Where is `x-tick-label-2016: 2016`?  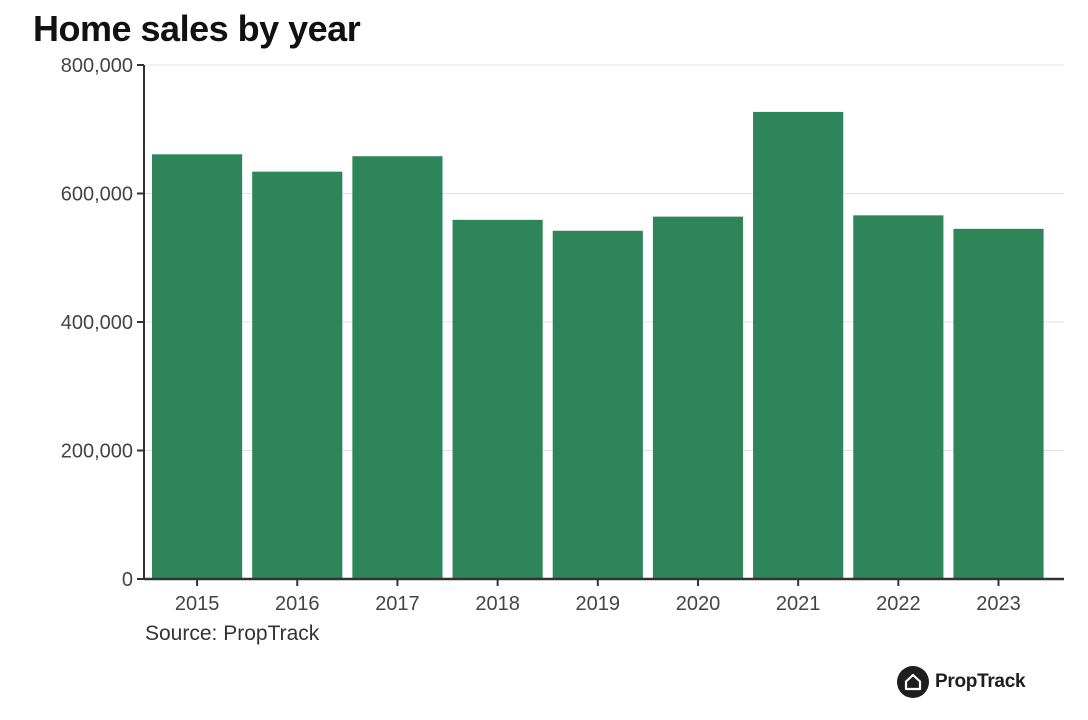
x-tick-label-2016: 2016 is located at coordinates (297, 604).